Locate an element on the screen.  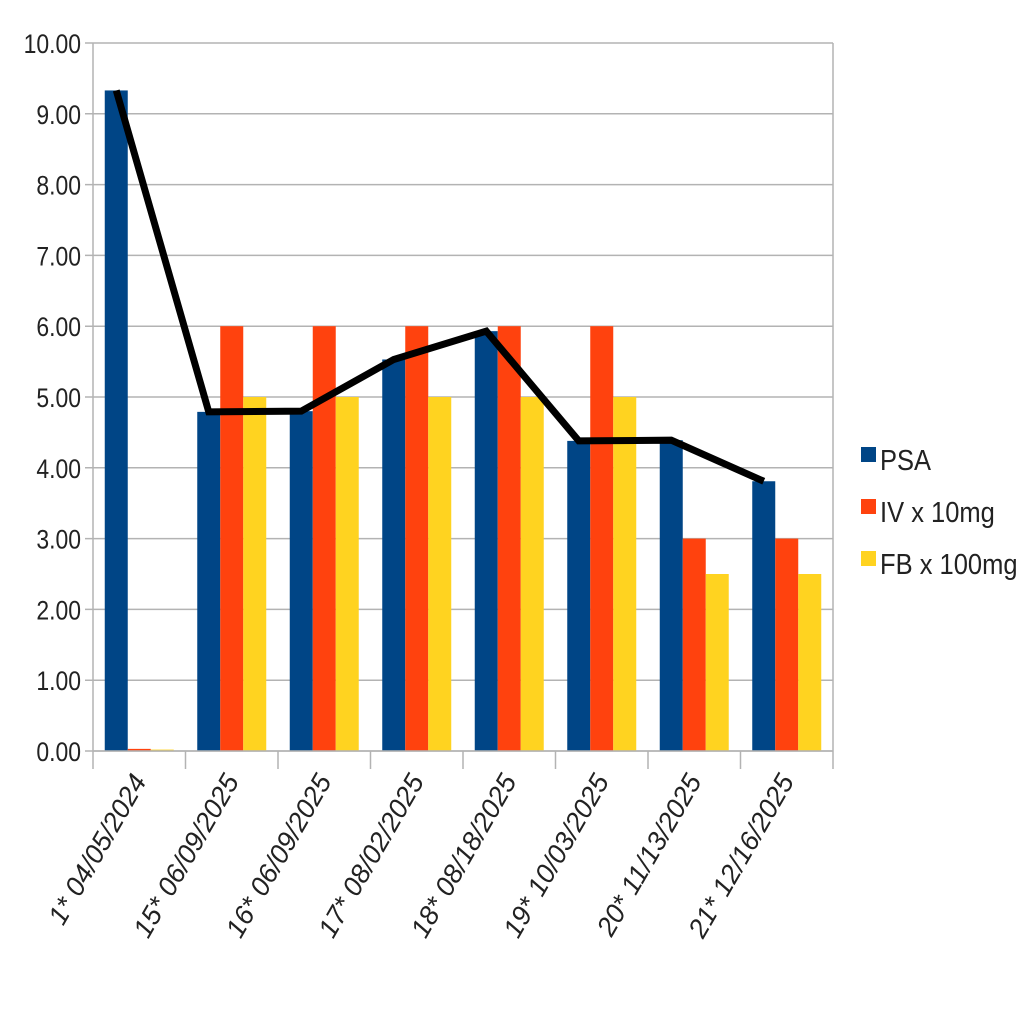
y-tick-label: 6.00 is located at coordinates (58, 327).